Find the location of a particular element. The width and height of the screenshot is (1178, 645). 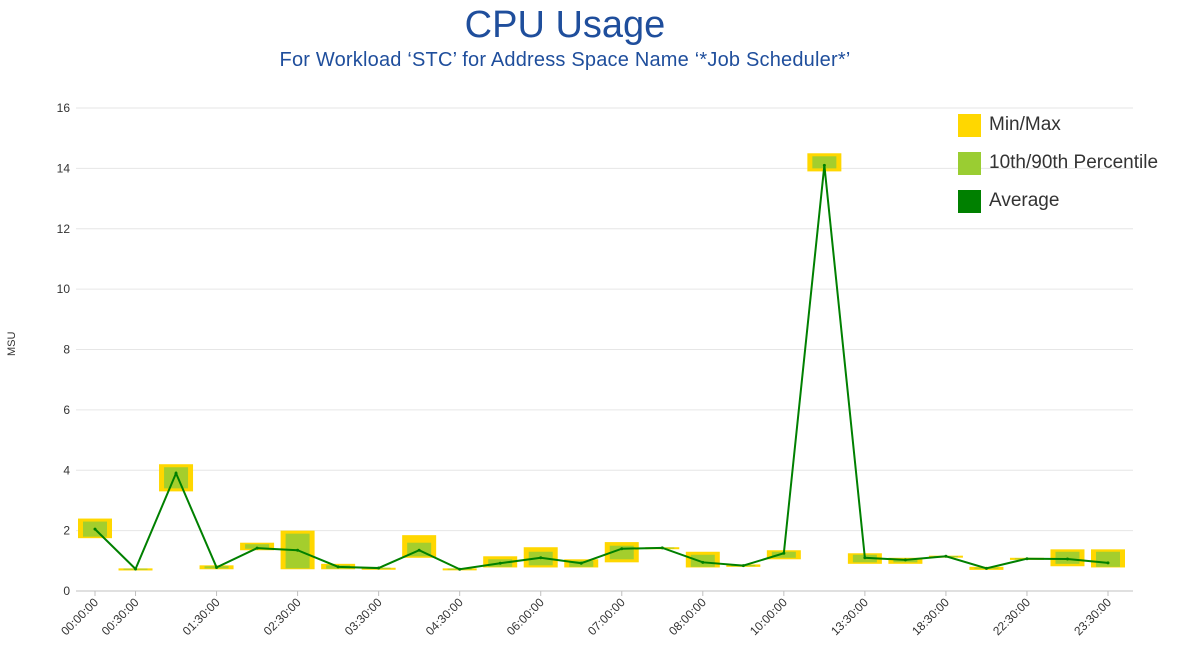

legend-swatch-min-max is located at coordinates (969, 125).